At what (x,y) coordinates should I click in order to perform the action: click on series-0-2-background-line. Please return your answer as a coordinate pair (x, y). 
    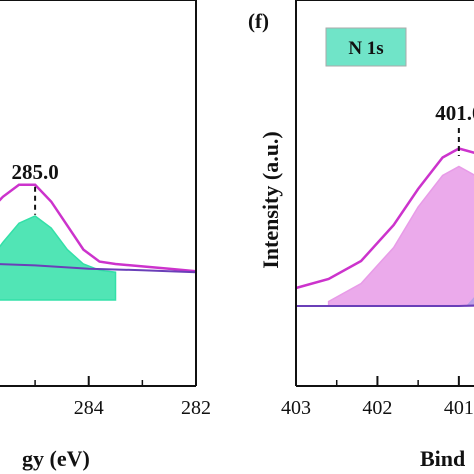
    Looking at the image, I should click on (98, 268).